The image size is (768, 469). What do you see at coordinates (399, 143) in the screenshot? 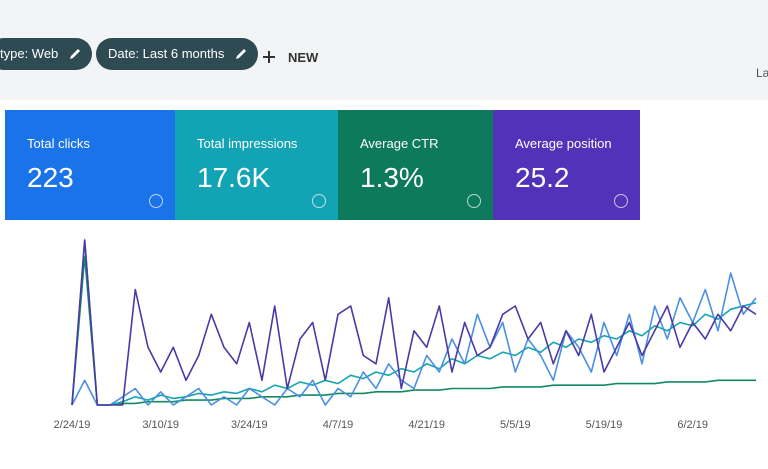
I see `metric-label: Average CTR` at bounding box center [399, 143].